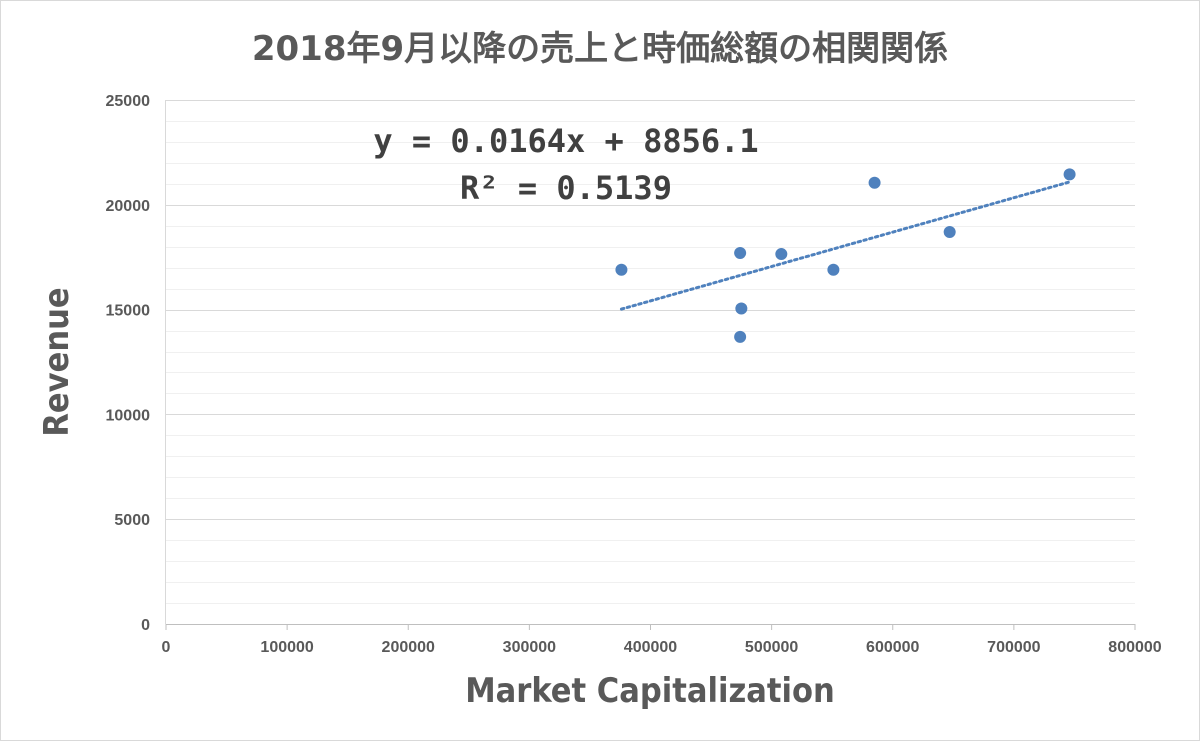  I want to click on x-tick-label: 200000, so click(408, 647).